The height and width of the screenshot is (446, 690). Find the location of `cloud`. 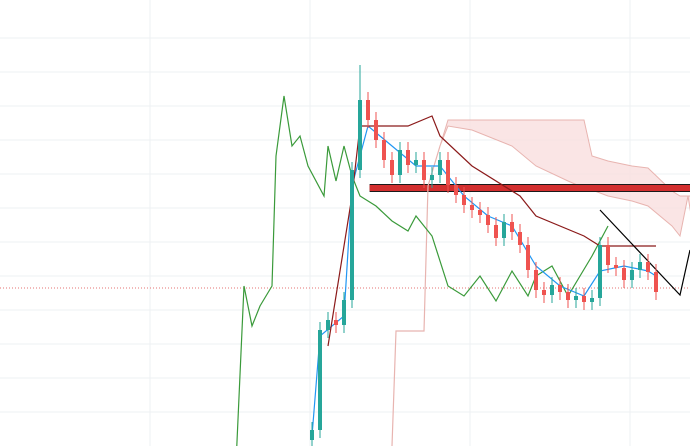

cloud is located at coordinates (565, 178).